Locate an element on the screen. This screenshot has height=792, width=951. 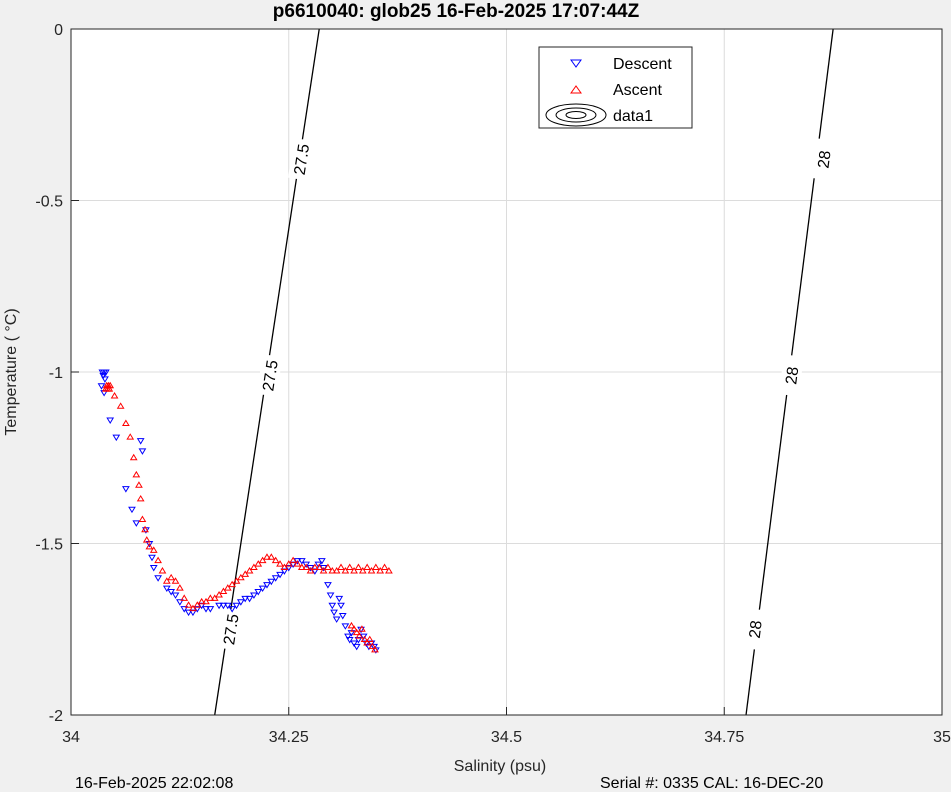
legend: Descent Ascent data1 is located at coordinates (615, 87).